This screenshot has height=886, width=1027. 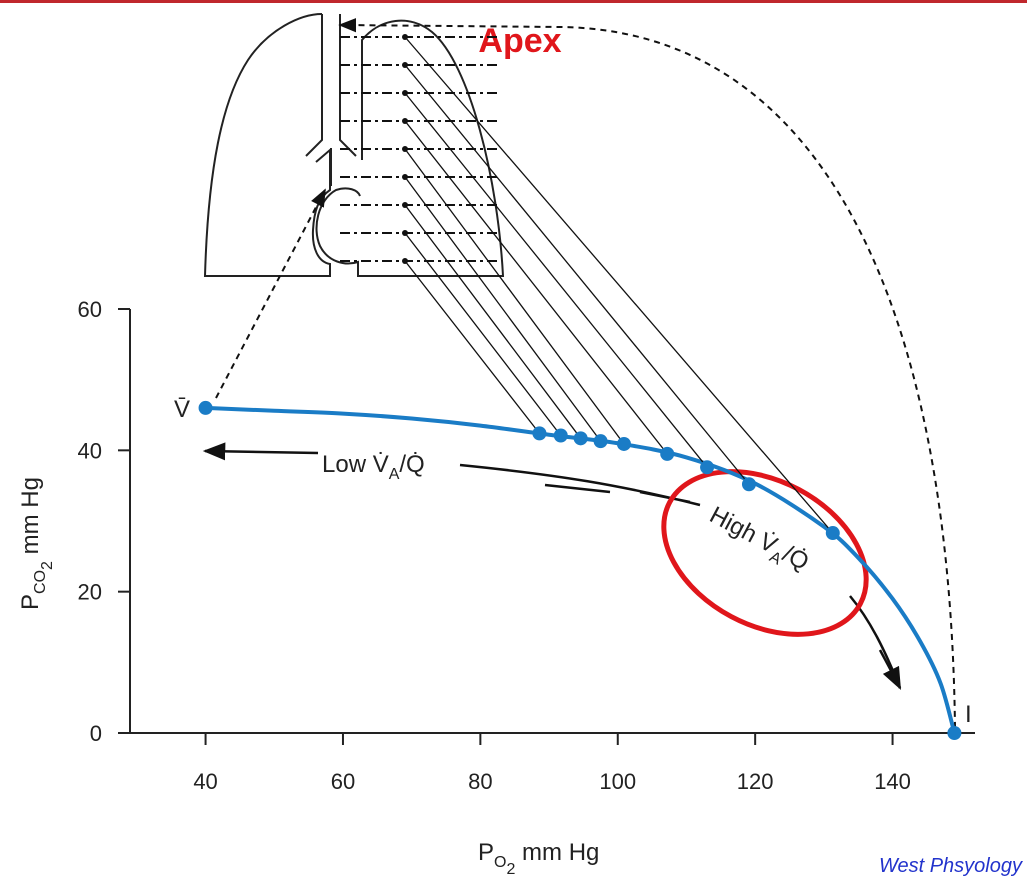 I want to click on annotation-part: Low V̇, so click(x=355, y=464).